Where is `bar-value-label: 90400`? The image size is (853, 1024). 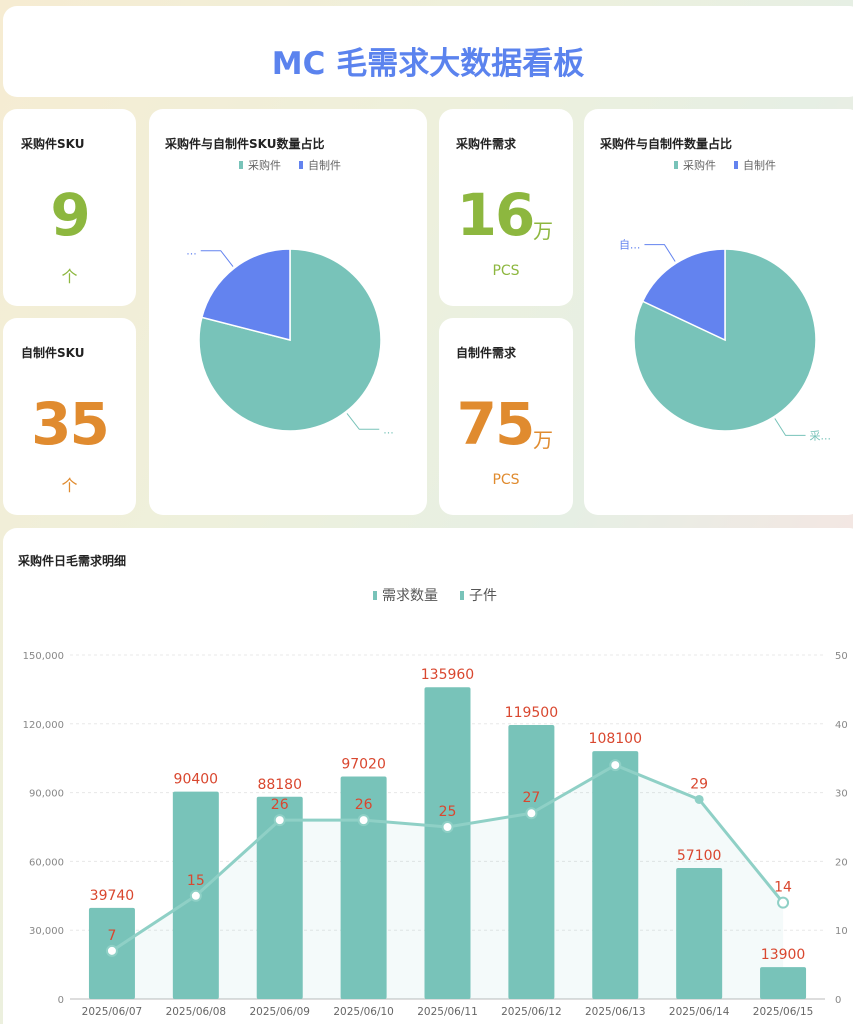
bar-value-label: 90400 is located at coordinates (196, 780).